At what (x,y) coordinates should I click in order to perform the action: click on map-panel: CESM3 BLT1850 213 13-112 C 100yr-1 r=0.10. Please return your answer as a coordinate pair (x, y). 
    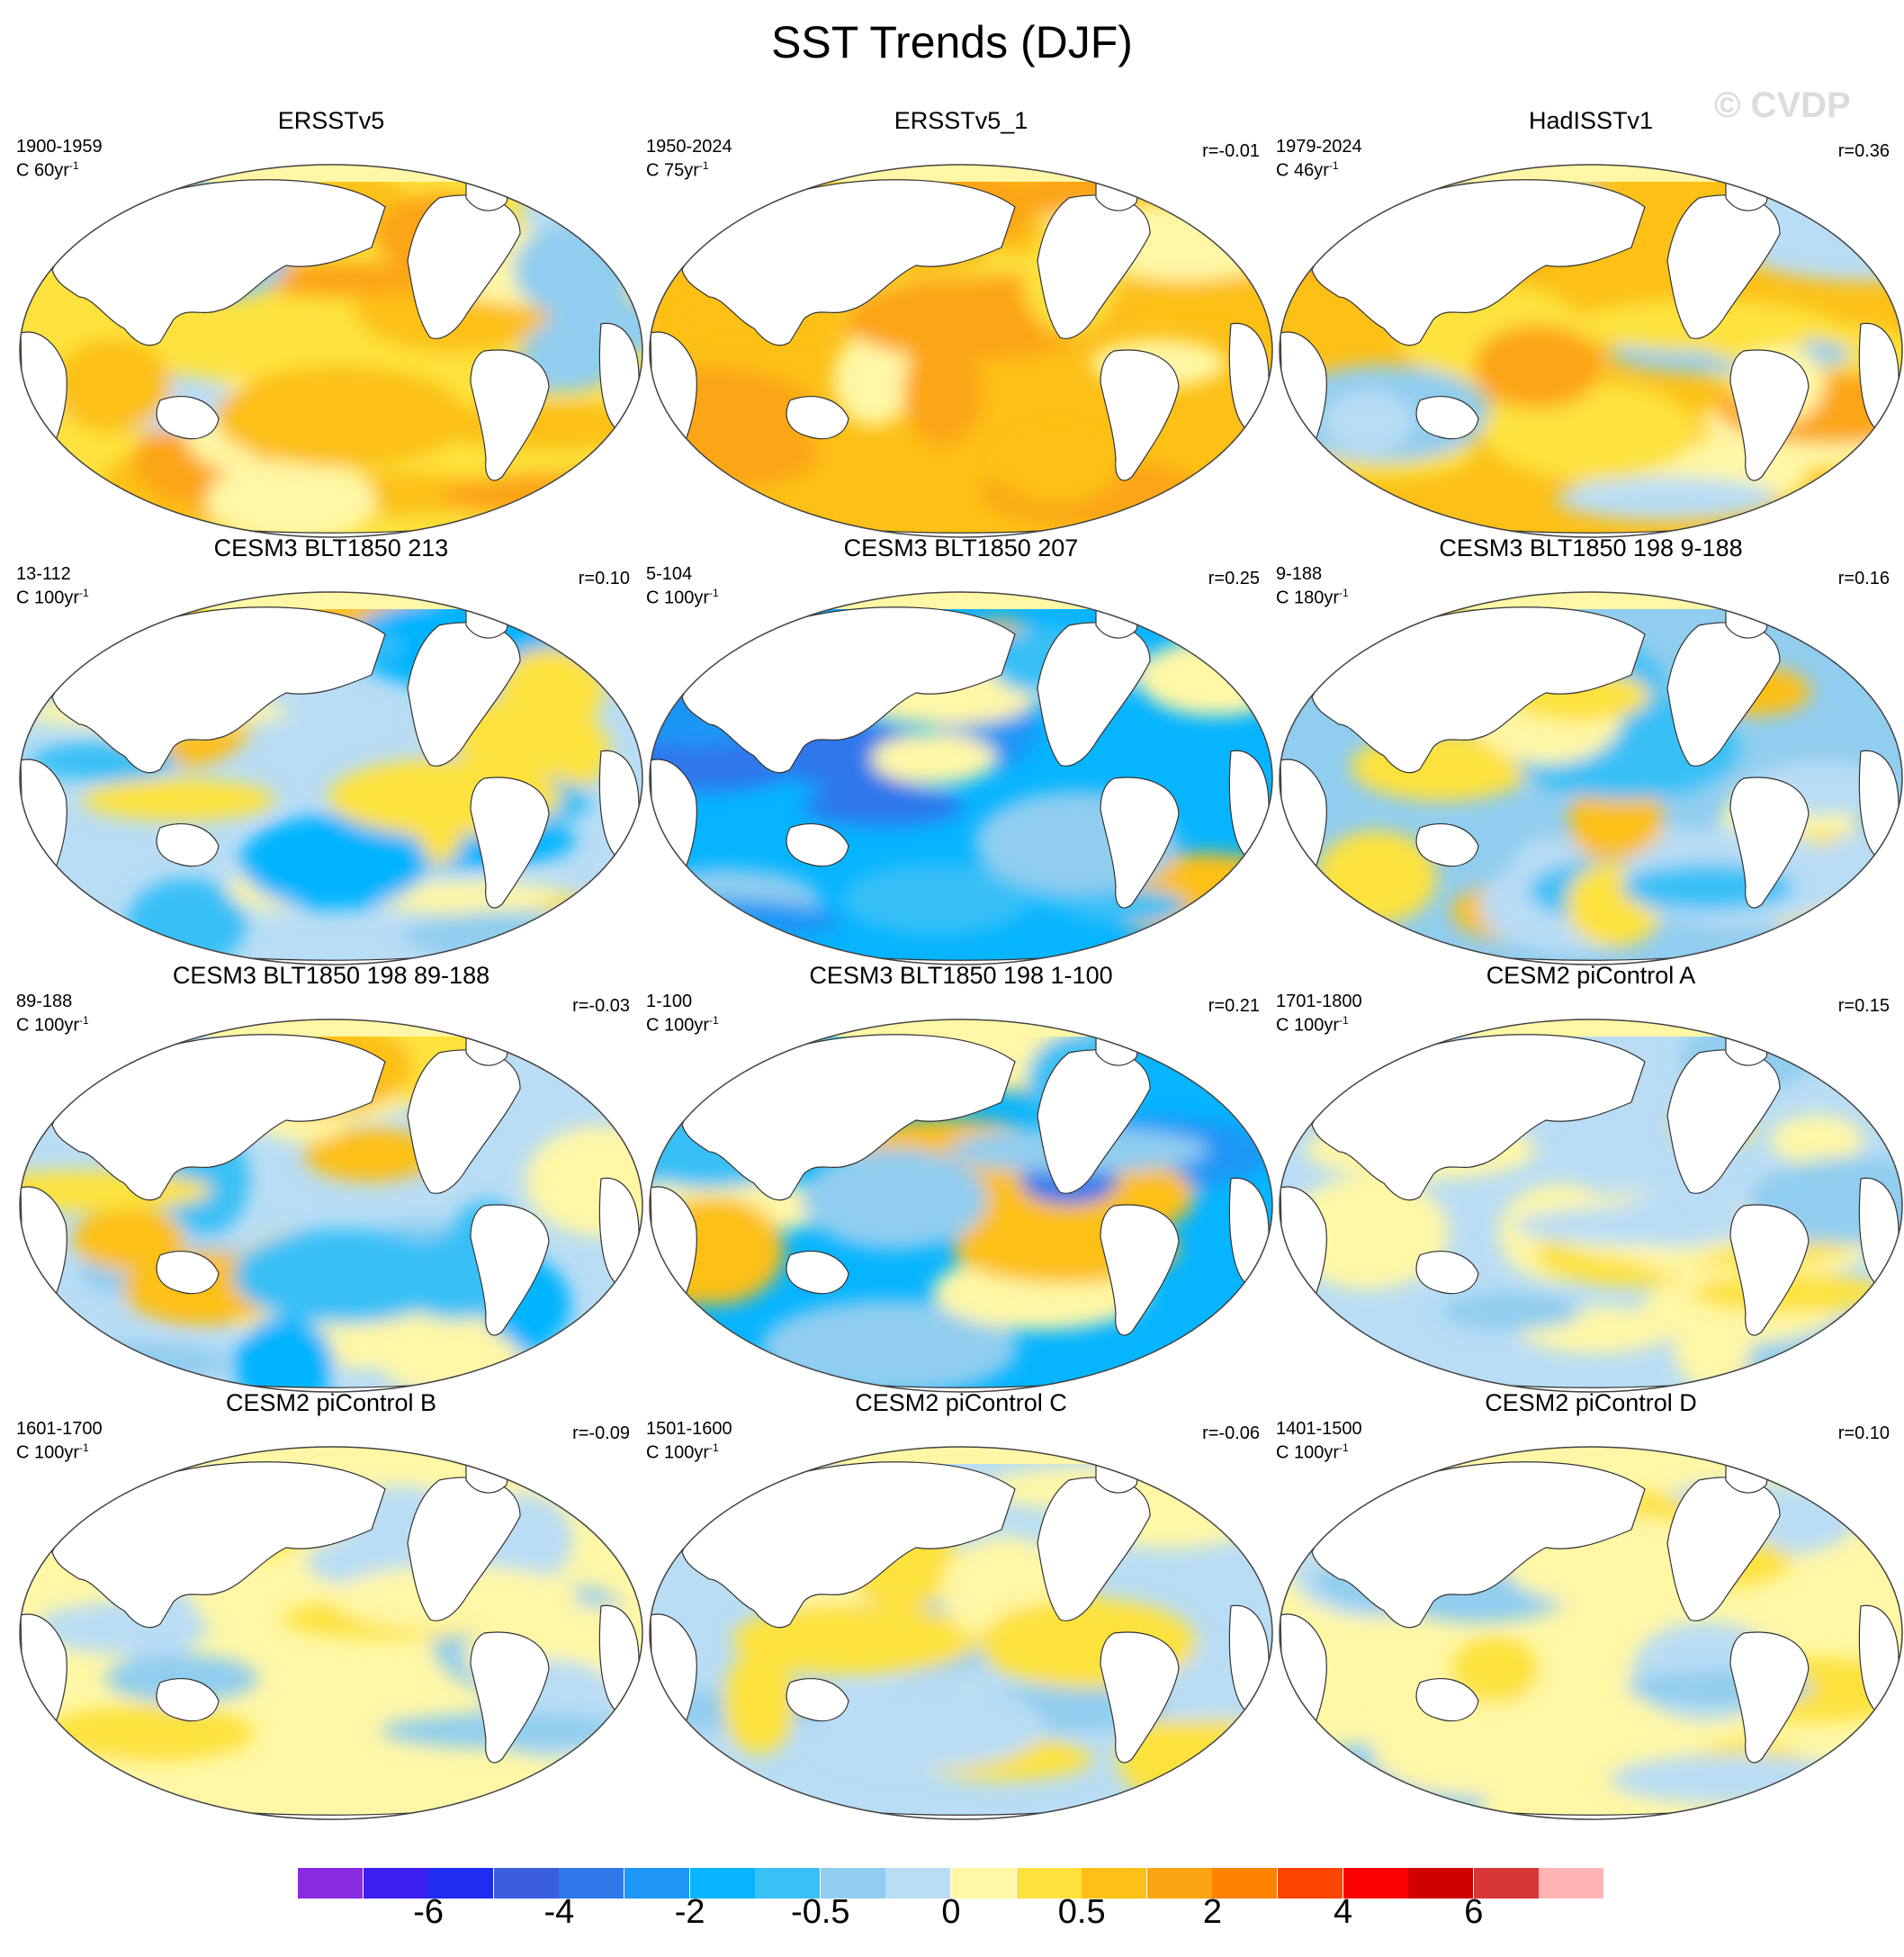
    Looking at the image, I should click on (331, 750).